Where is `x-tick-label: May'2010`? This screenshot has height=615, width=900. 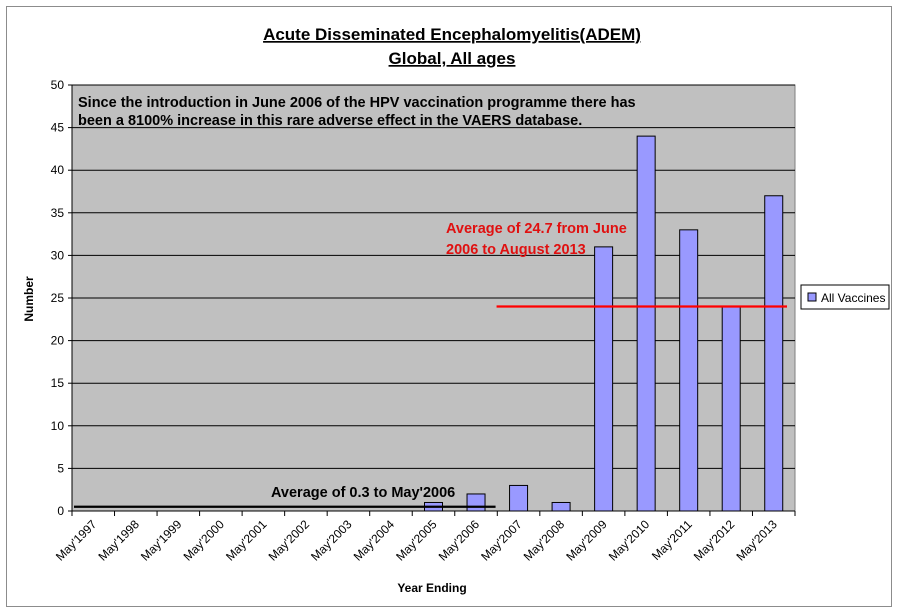 x-tick-label: May'2010 is located at coordinates (629, 540).